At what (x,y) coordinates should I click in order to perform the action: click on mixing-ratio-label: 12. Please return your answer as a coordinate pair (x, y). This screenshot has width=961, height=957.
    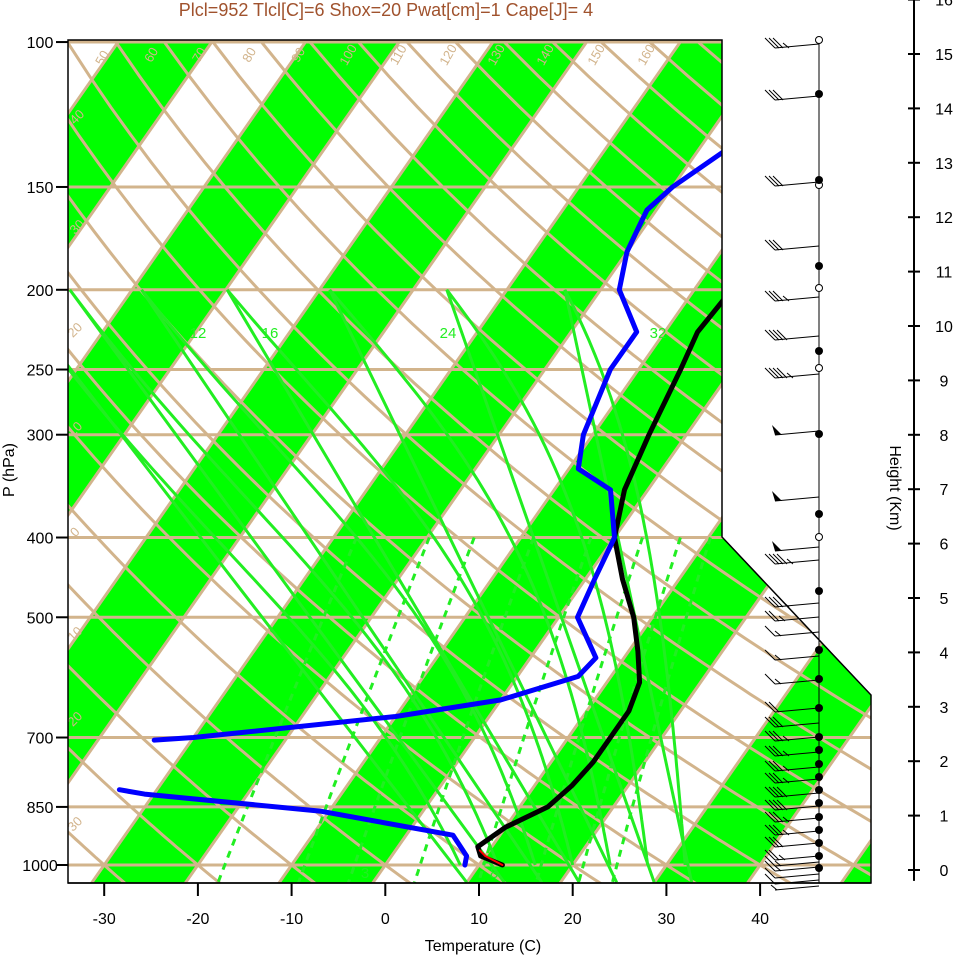
    Looking at the image, I should click on (198, 333).